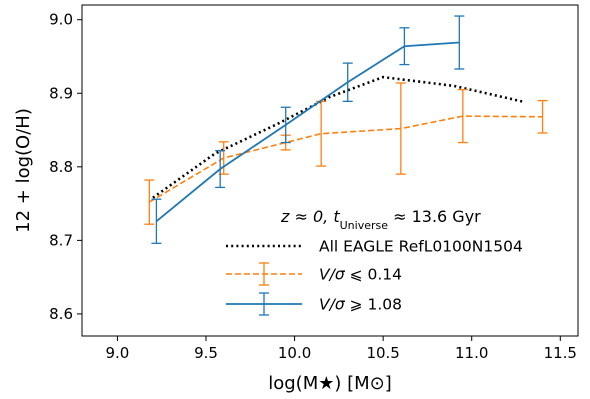 The image size is (590, 399). I want to click on legend-label: All EAGLE RefL0100N1504, so click(421, 247).